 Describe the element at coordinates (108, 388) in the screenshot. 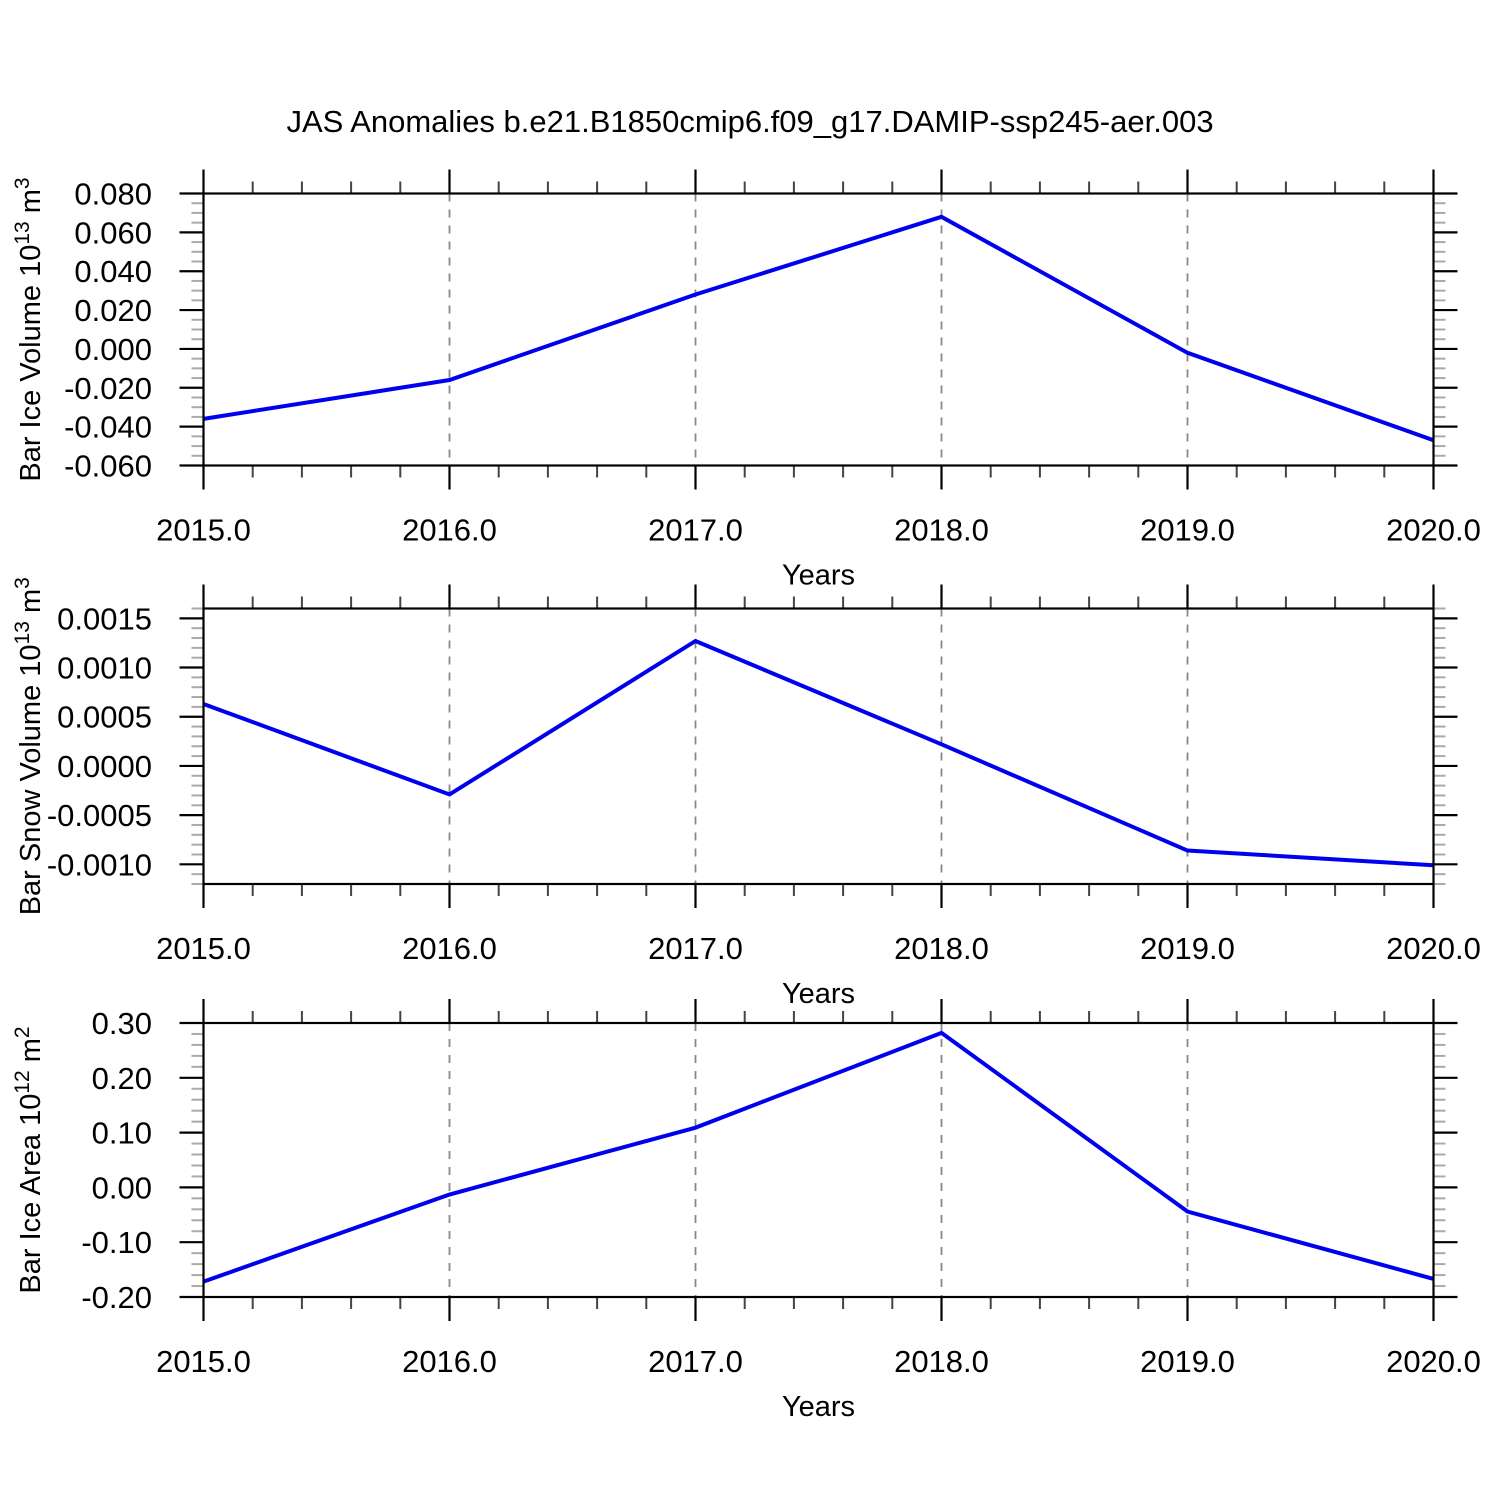

I see `y-tick-label: -0.020` at that location.